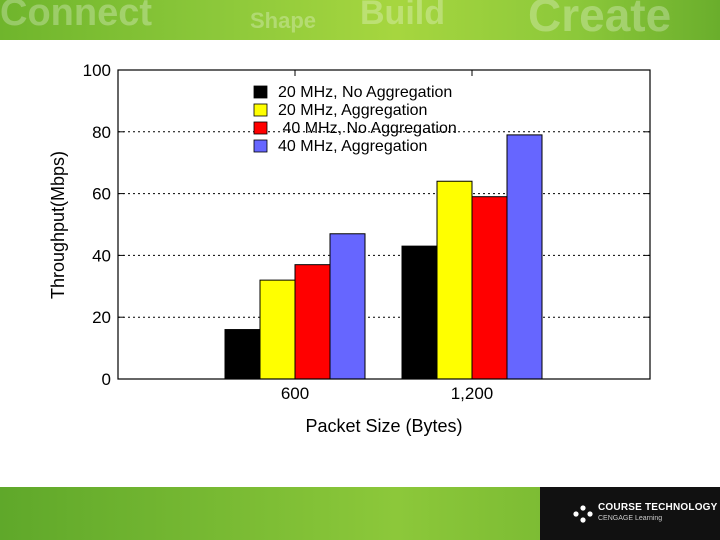  I want to click on banner-word: Shape, so click(283, 20).